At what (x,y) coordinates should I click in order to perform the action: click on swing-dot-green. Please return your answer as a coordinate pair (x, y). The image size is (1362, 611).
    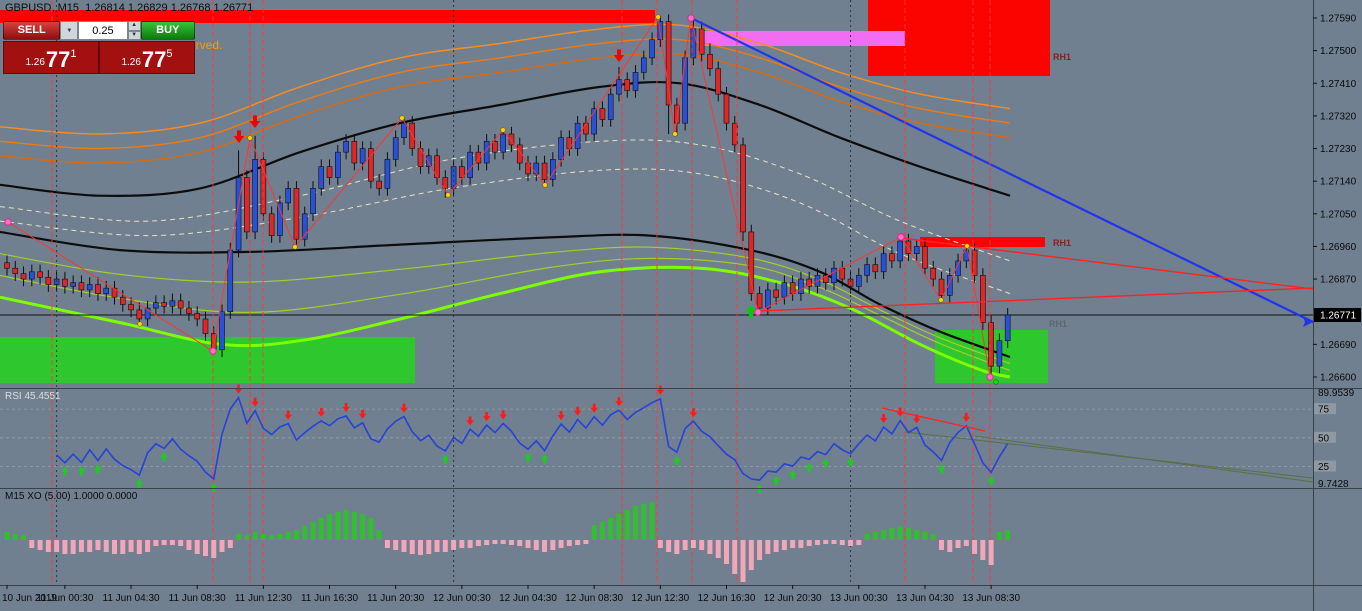
    Looking at the image, I should click on (996, 382).